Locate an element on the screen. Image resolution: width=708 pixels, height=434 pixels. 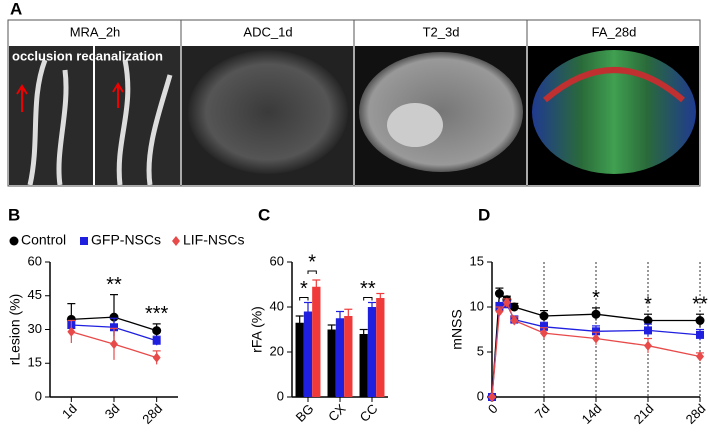
y-tick-label: 45 is located at coordinates (35, 294).